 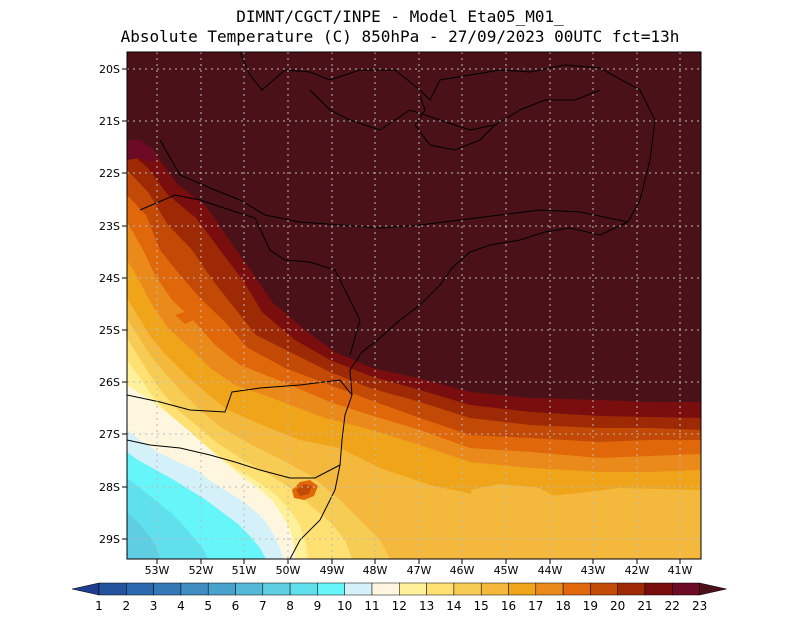 I want to click on lat-tick-label: 25S, so click(x=109, y=330).